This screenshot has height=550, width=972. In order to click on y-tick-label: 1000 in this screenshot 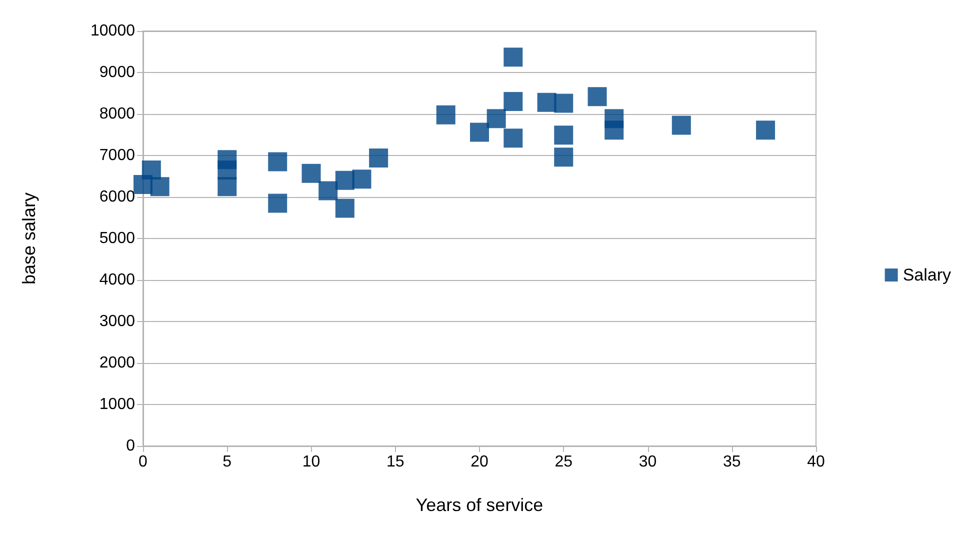, I will do `click(117, 404)`.